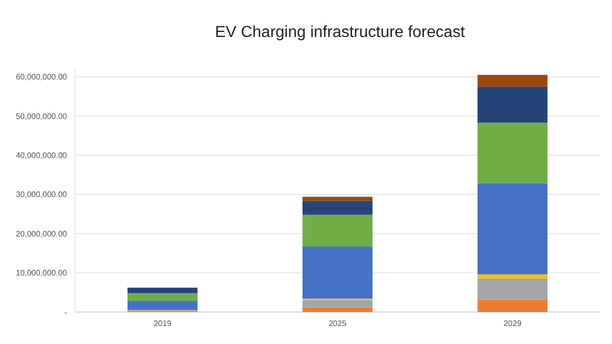 This screenshot has height=344, width=612. What do you see at coordinates (163, 323) in the screenshot?
I see `x-tick-label: 2019` at bounding box center [163, 323].